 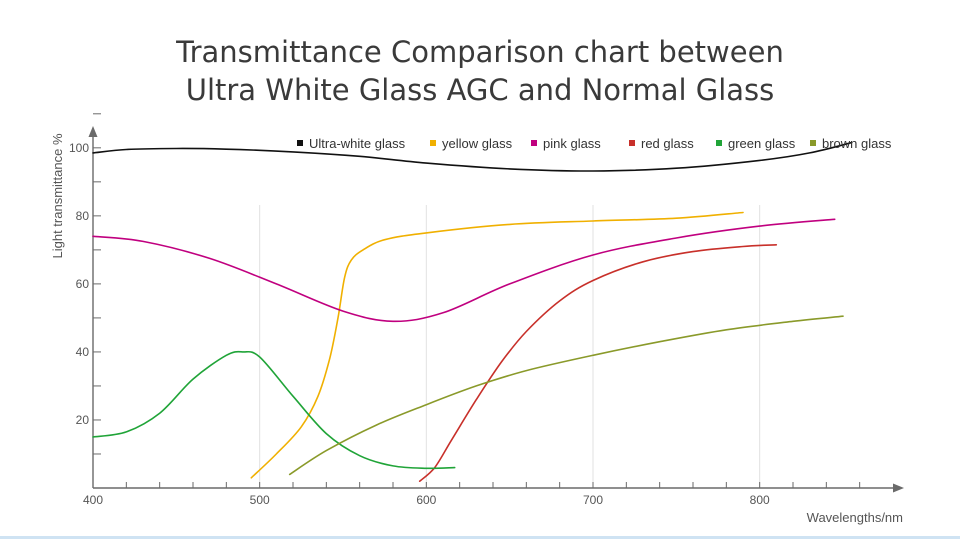 I want to click on legend-swatch-ultra-white-glass, so click(x=300, y=143).